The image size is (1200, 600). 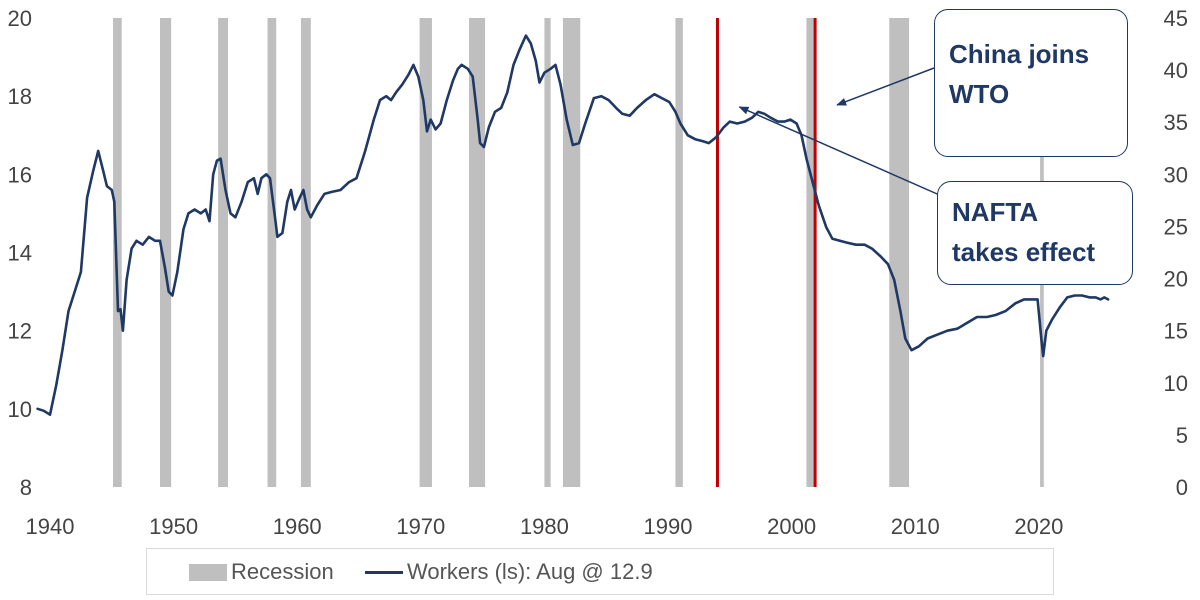 I want to click on y-left-tick-label-10: 10, so click(x=20, y=409).